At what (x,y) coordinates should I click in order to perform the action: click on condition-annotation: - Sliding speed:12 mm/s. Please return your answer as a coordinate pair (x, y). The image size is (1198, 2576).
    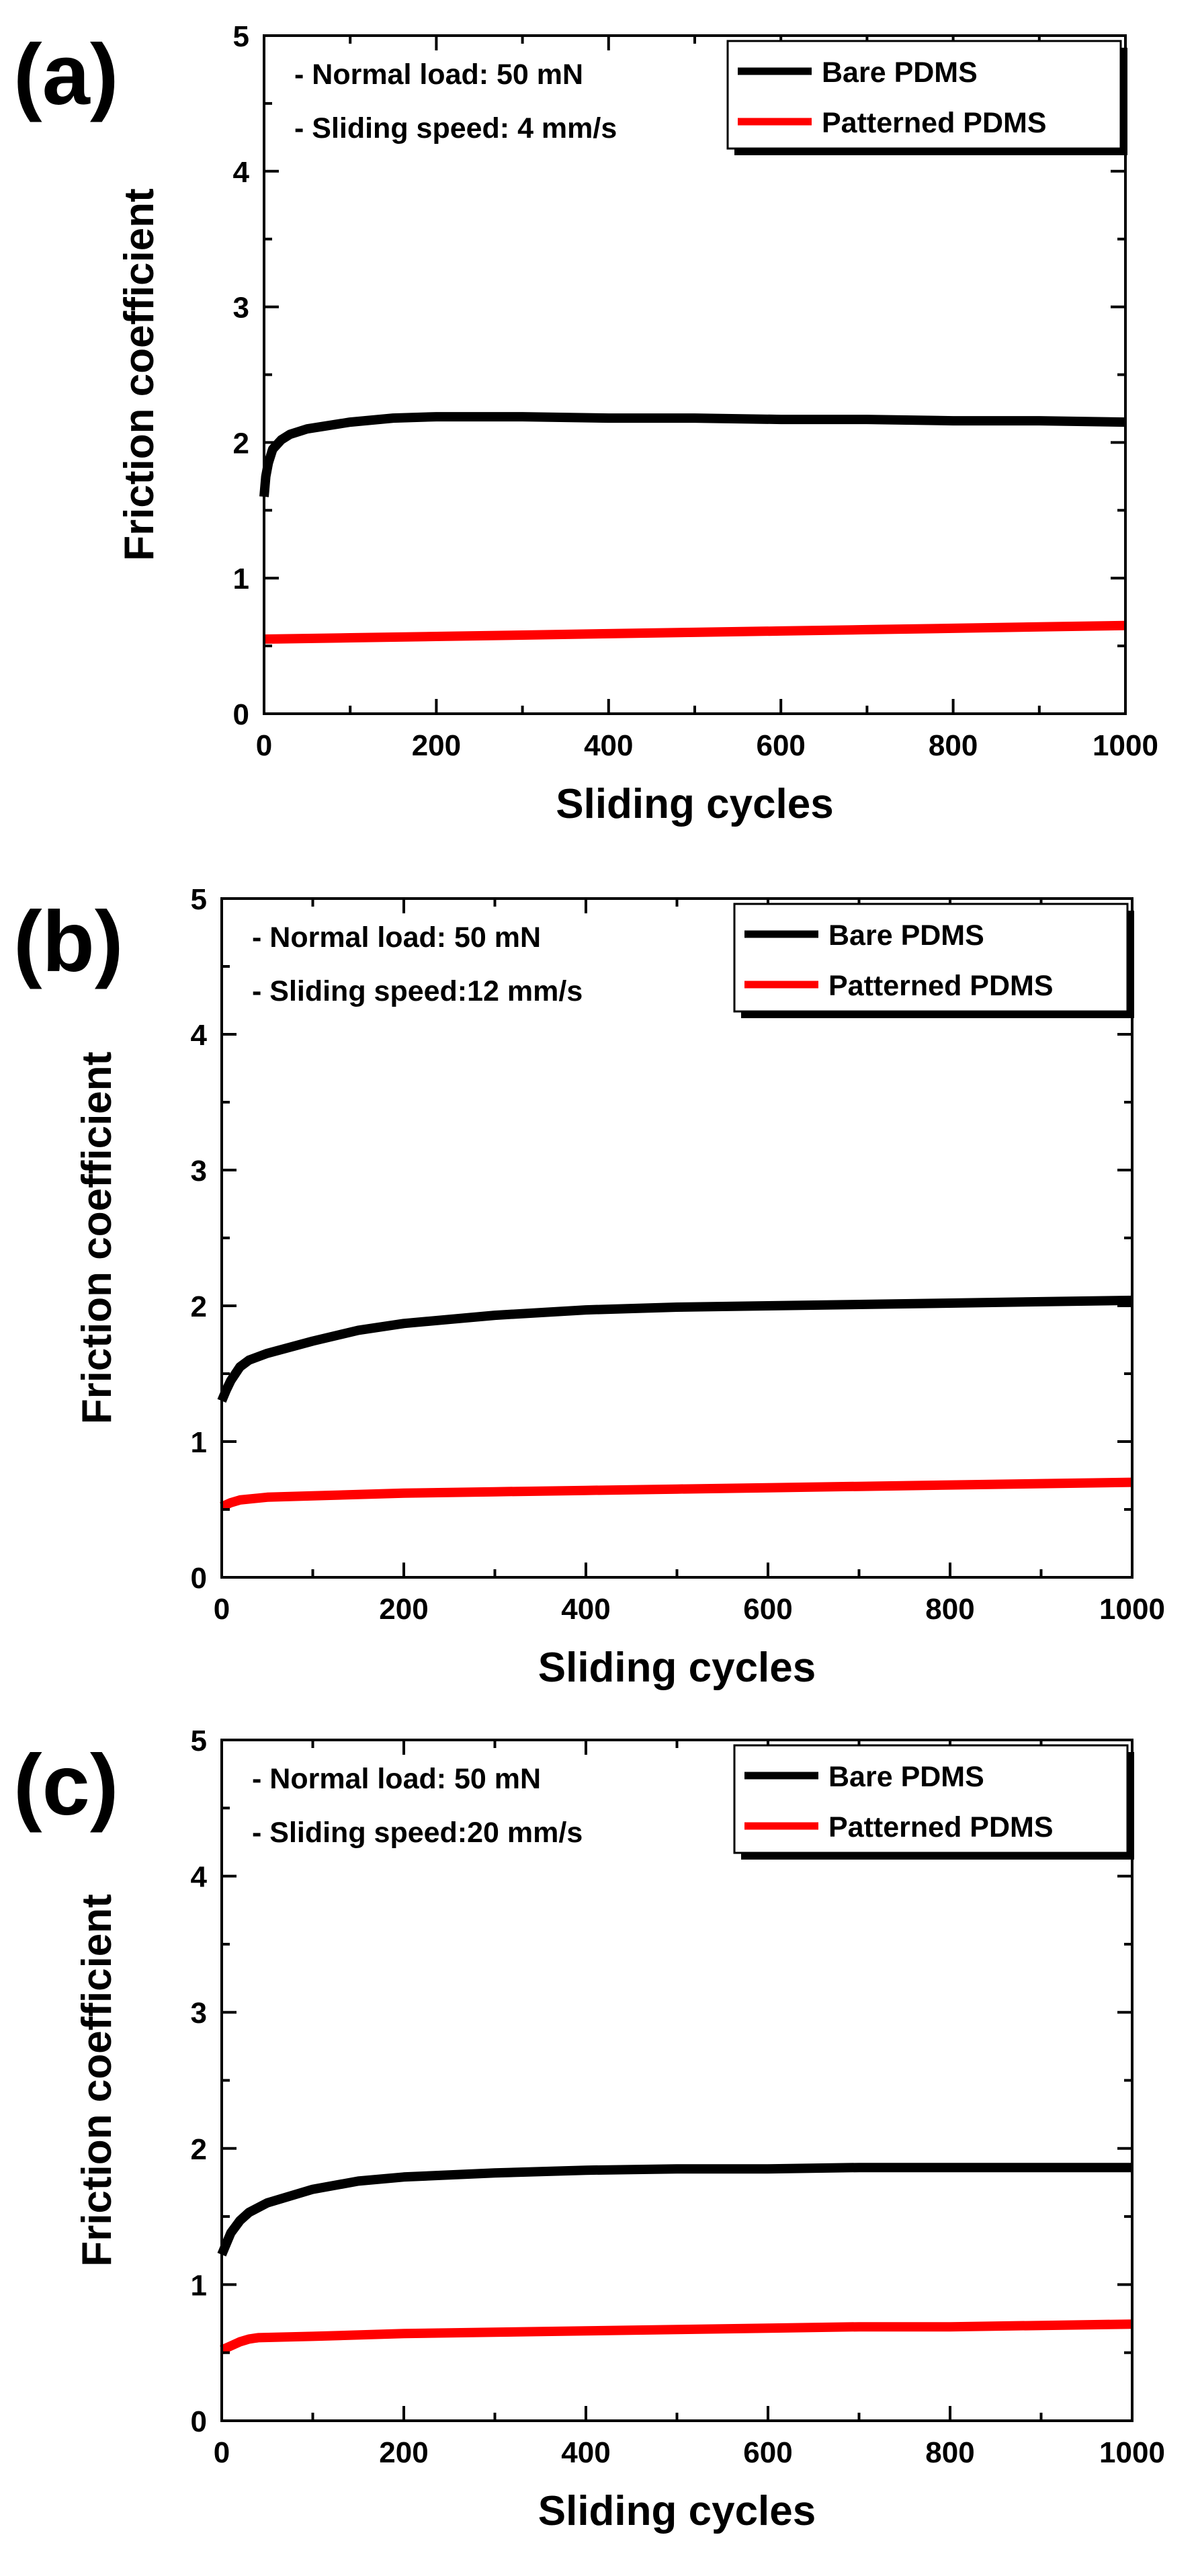
    Looking at the image, I should click on (417, 991).